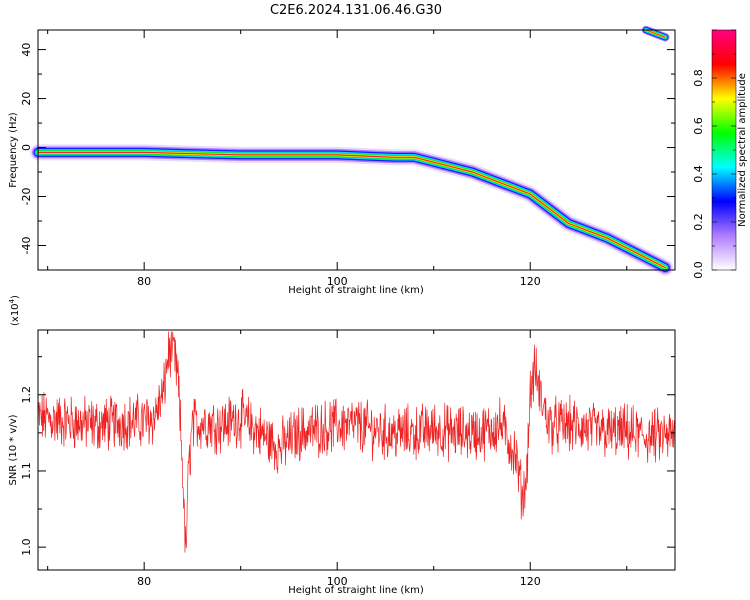  What do you see at coordinates (698, 270) in the screenshot?
I see `colorbar-tick-label: 0.0` at bounding box center [698, 270].